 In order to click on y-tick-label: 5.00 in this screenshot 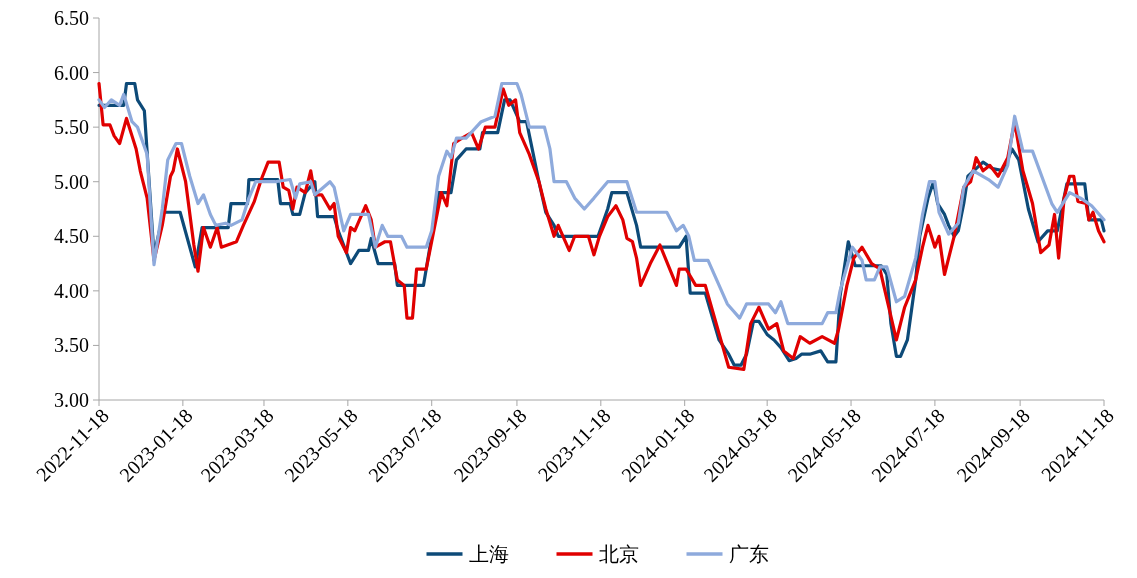, I will do `click(71, 181)`.